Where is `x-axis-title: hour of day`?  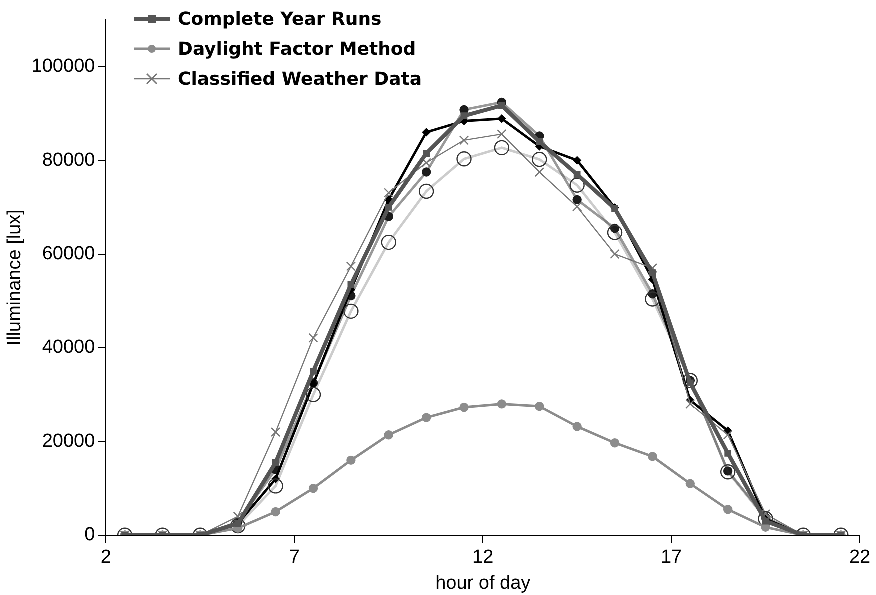
x-axis-title: hour of day is located at coordinates (484, 583).